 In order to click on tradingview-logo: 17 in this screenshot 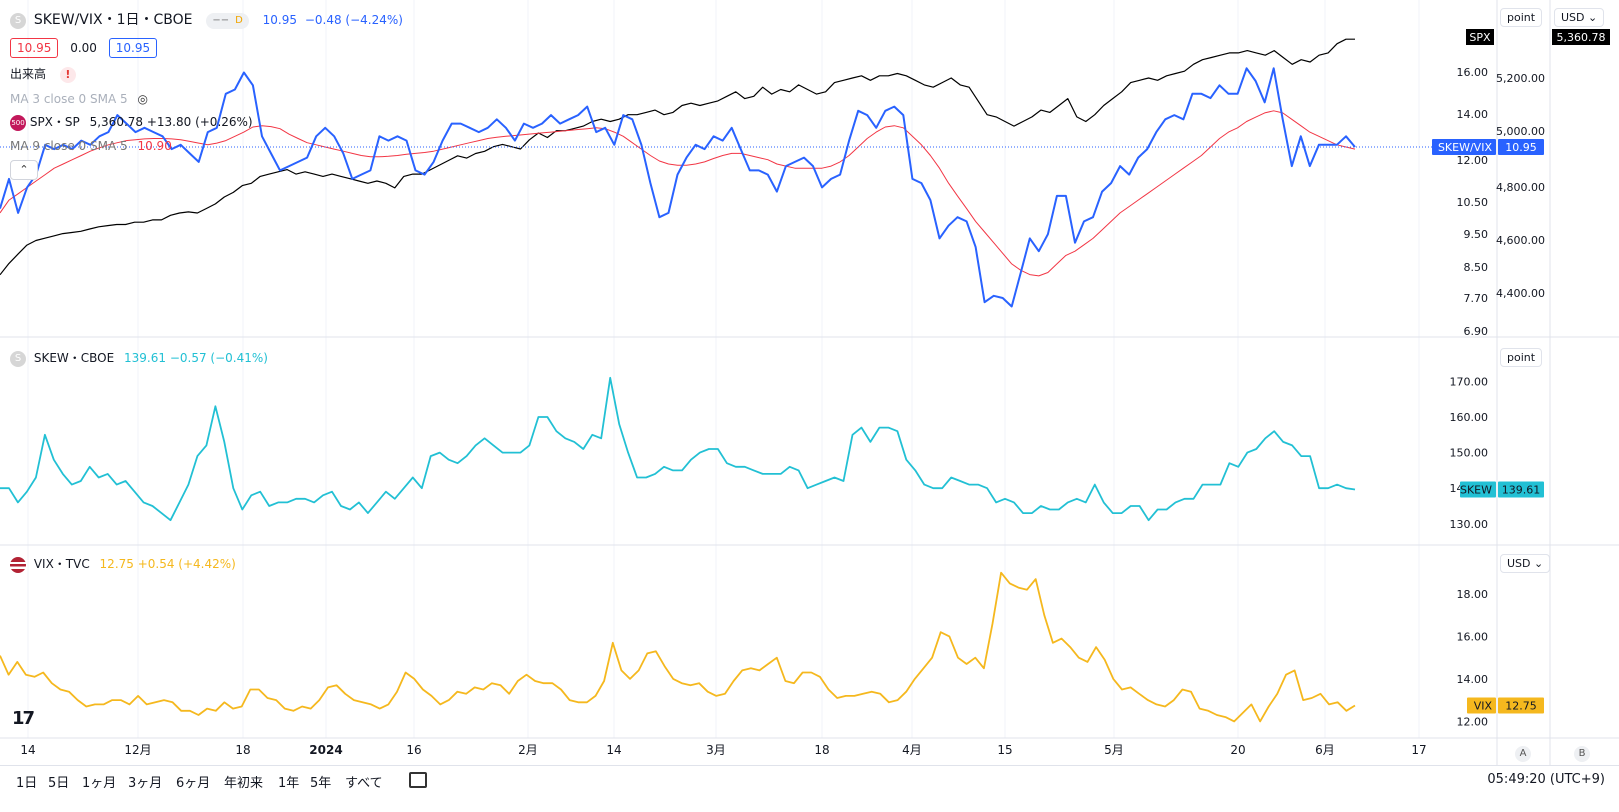, I will do `click(23, 718)`.